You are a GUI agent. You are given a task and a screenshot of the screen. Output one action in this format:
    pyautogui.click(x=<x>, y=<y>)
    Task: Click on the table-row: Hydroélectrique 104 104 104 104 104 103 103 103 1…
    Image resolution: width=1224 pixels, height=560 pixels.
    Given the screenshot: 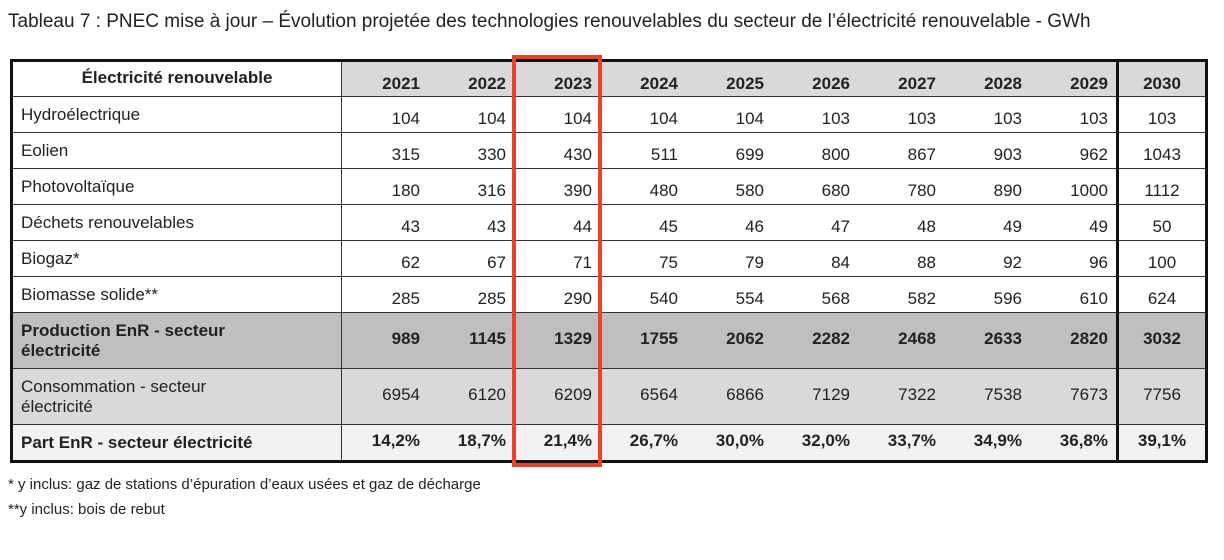 What is the action you would take?
    pyautogui.click(x=609, y=114)
    